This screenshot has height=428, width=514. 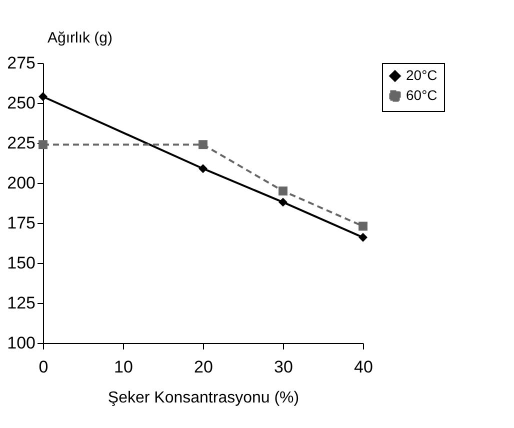 What do you see at coordinates (21, 103) in the screenshot?
I see `y-tick-label: 250` at bounding box center [21, 103].